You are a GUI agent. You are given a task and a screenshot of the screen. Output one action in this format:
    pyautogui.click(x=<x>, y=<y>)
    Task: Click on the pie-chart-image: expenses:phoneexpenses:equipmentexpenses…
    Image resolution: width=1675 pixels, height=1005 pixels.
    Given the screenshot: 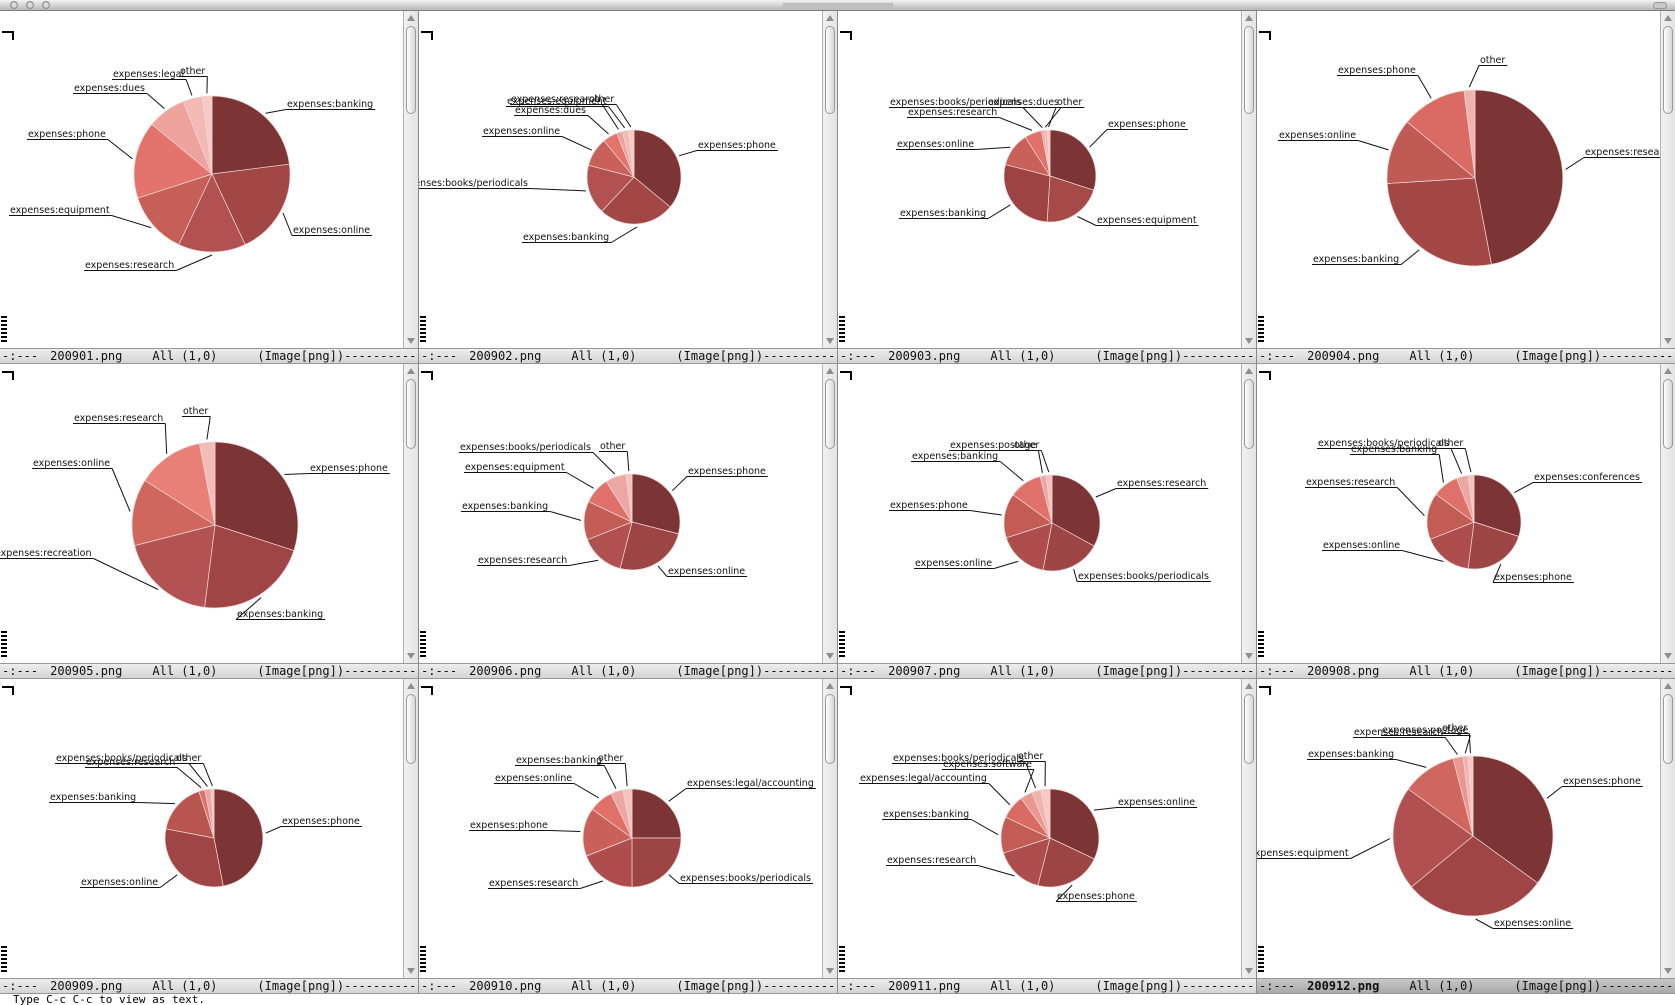 What is the action you would take?
    pyautogui.click(x=1047, y=179)
    